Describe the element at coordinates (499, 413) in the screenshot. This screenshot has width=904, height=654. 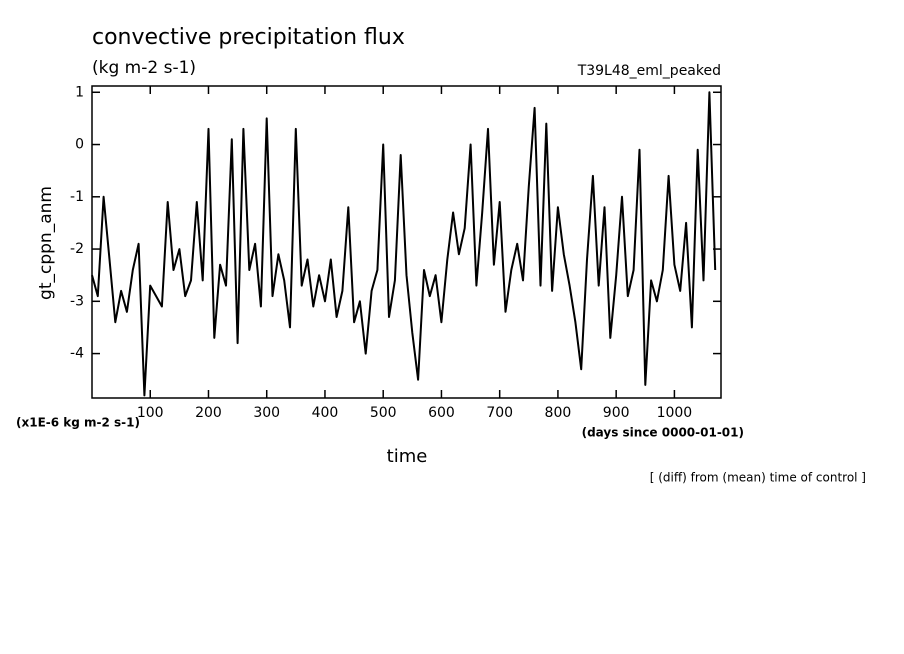
I see `x-tick-label: 700` at that location.